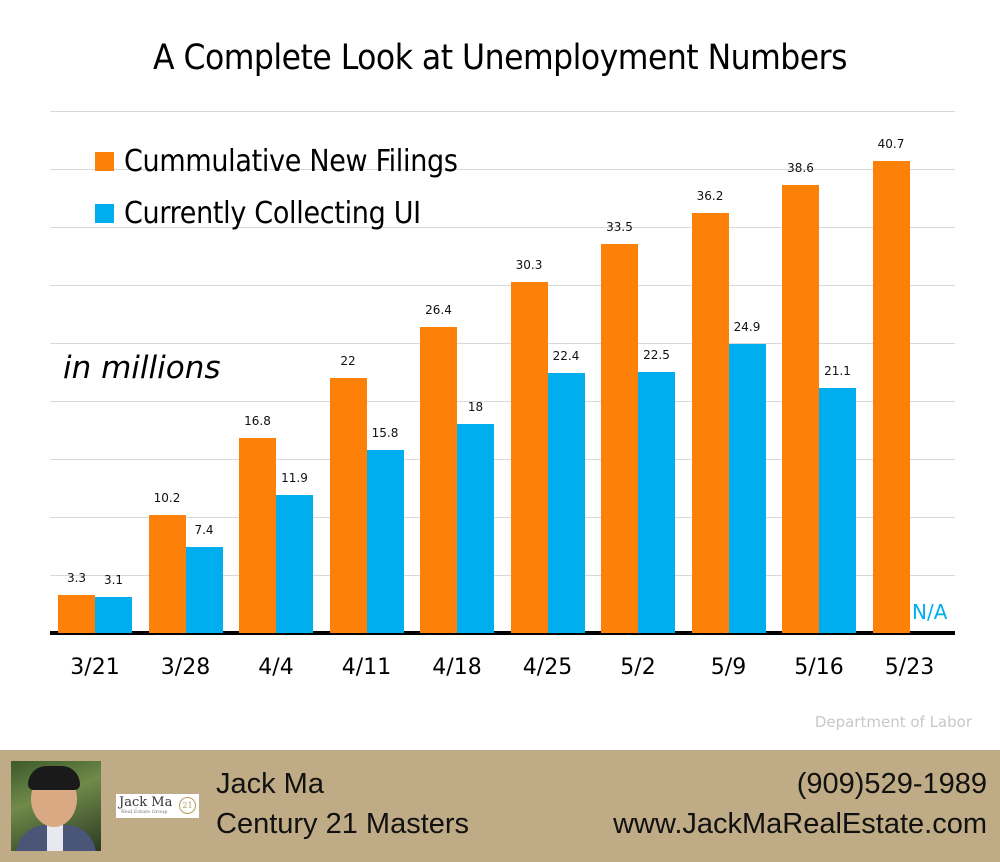 This screenshot has height=862, width=1000. I want to click on agent-company: Century 21 Masters, so click(343, 824).